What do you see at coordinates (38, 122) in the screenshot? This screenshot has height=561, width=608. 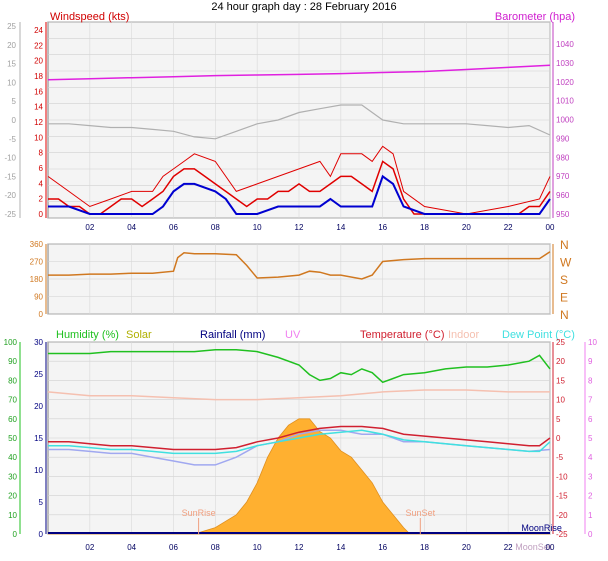 I see `windspeed-tick-label: 12` at bounding box center [38, 122].